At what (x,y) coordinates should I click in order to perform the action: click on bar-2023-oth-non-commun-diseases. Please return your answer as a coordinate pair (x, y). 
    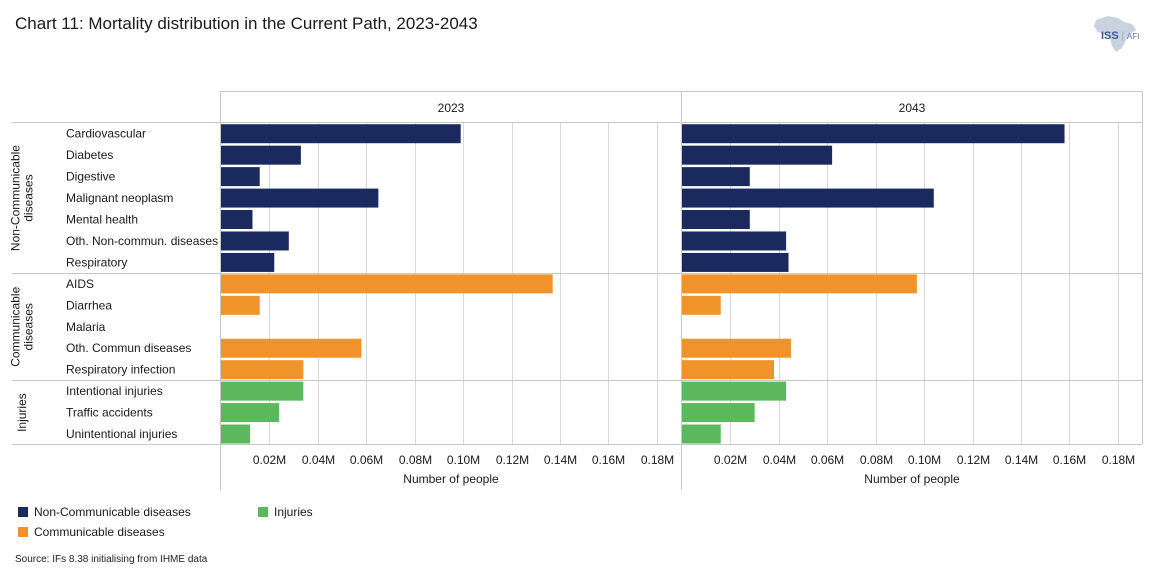
    Looking at the image, I should click on (255, 241).